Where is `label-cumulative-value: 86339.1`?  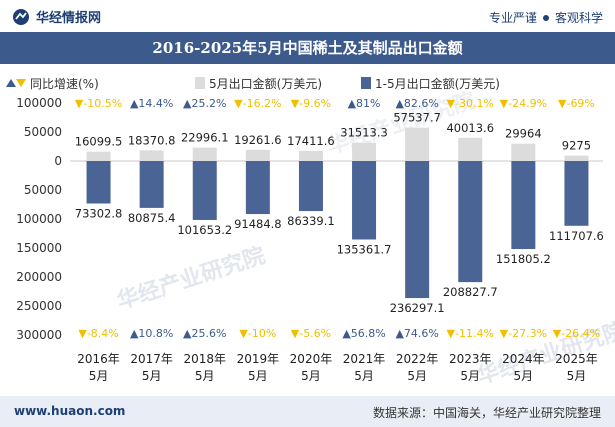 label-cumulative-value: 86339.1 is located at coordinates (311, 221).